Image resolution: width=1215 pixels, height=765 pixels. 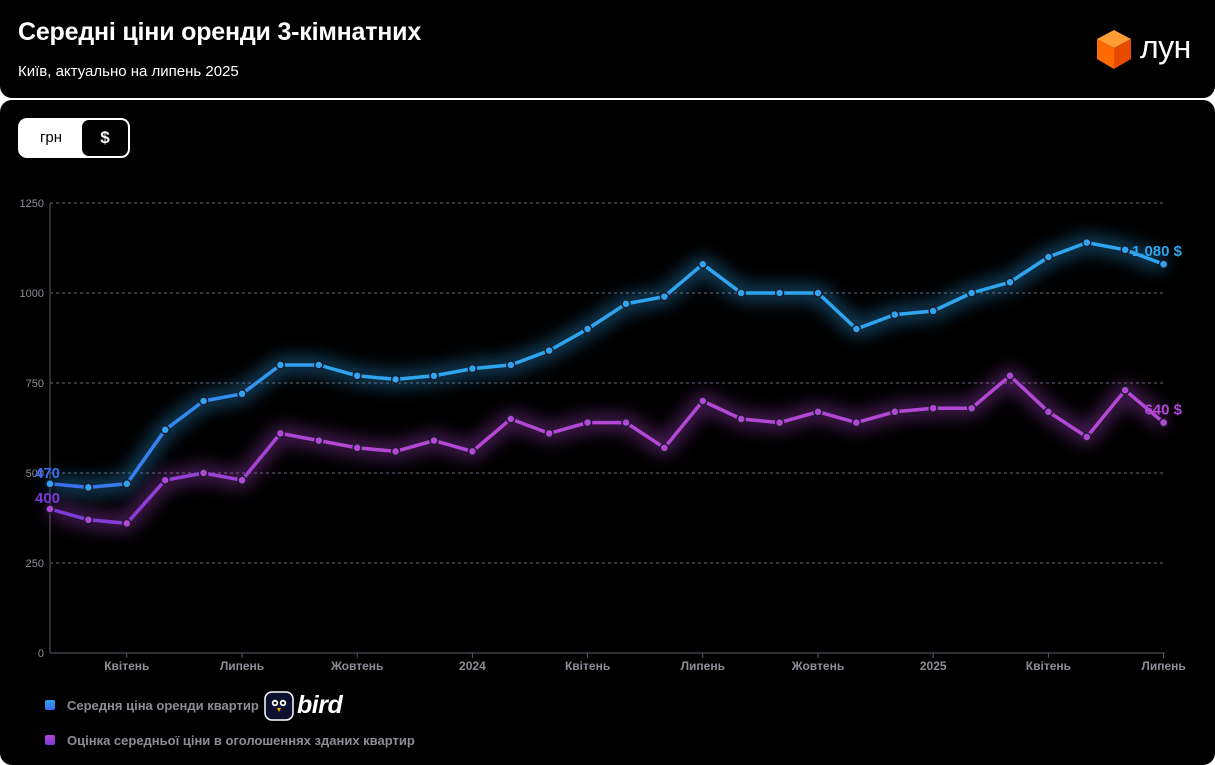 What do you see at coordinates (105, 138) in the screenshot?
I see `currency-option-usd: $` at bounding box center [105, 138].